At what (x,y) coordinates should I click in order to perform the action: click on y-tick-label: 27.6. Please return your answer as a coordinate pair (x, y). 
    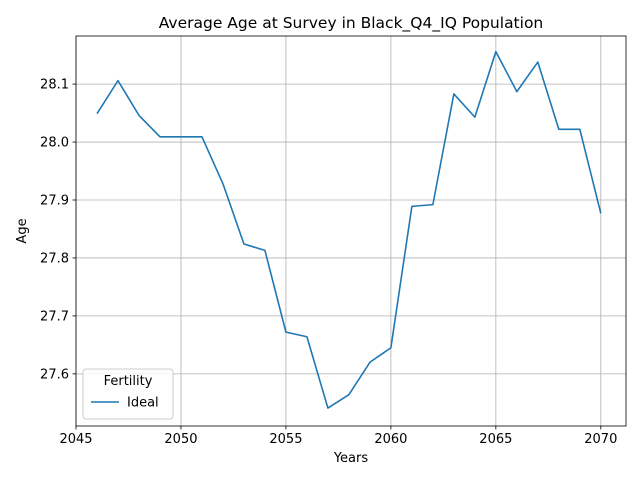
    Looking at the image, I should click on (54, 374).